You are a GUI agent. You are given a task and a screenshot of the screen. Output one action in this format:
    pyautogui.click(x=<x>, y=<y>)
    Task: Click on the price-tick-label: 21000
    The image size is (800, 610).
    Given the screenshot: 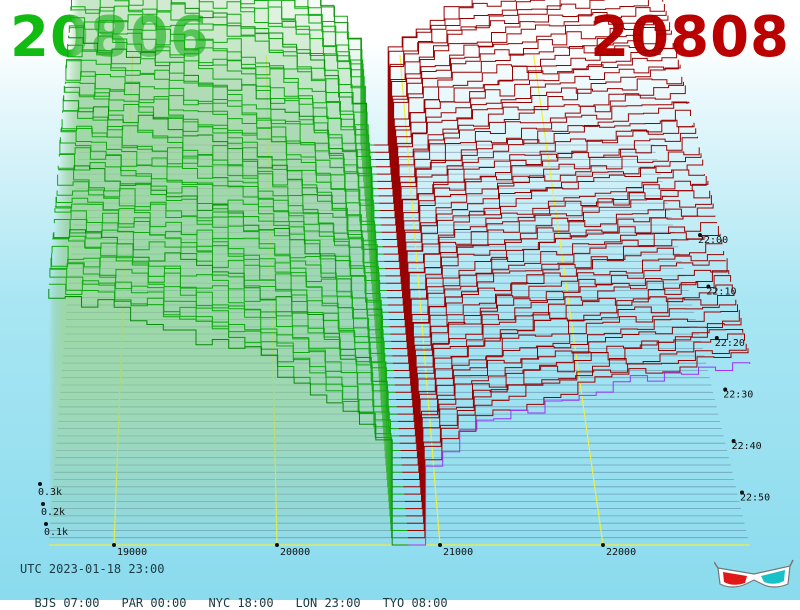 What is the action you would take?
    pyautogui.click(x=458, y=552)
    